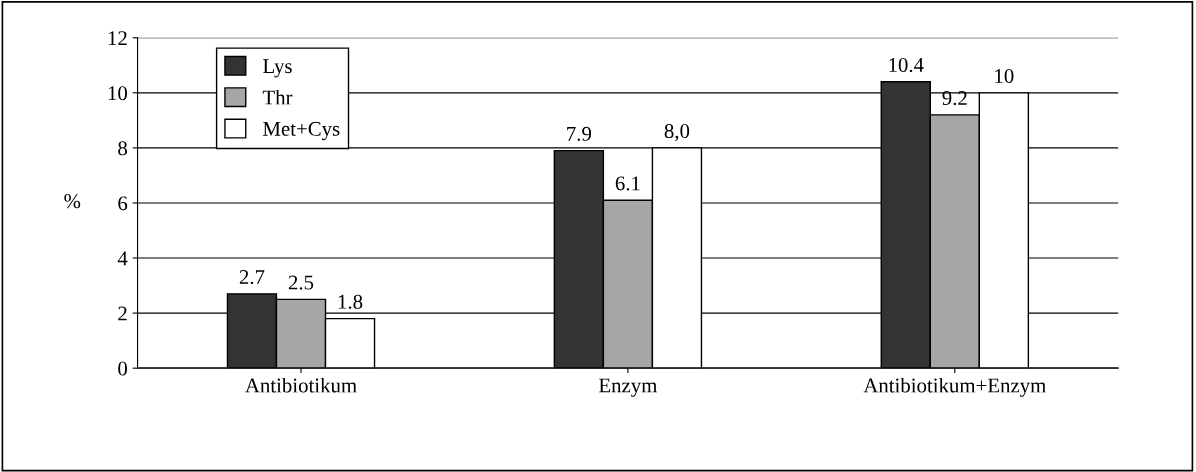  Describe the element at coordinates (252, 277) in the screenshot. I see `data-label: 2.7` at that location.